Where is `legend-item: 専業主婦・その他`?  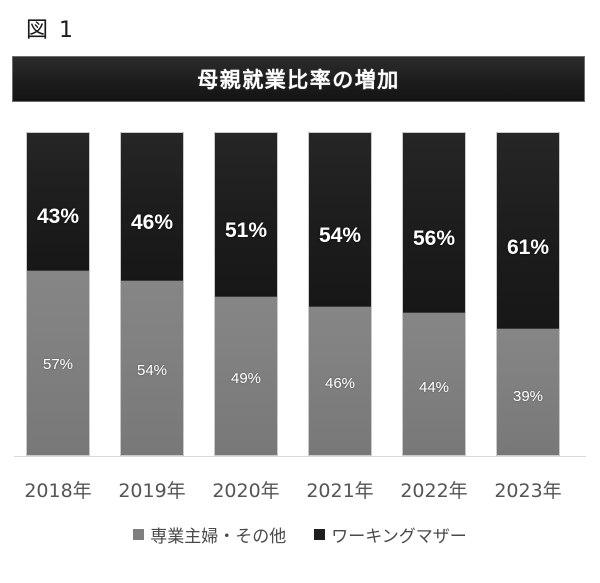
legend-item: 専業主婦・その他 is located at coordinates (209, 534).